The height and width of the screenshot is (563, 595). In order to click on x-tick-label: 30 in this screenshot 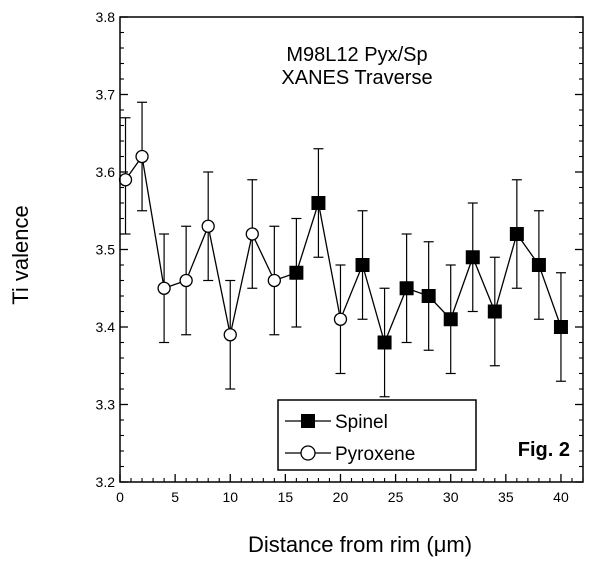, I will do `click(451, 497)`.